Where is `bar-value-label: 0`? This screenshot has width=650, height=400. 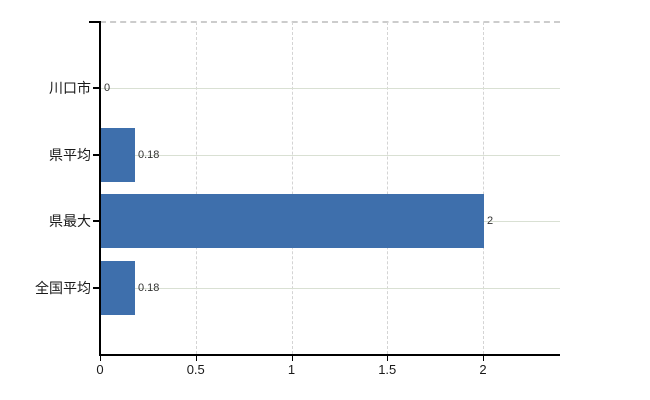 bar-value-label: 0 is located at coordinates (107, 88).